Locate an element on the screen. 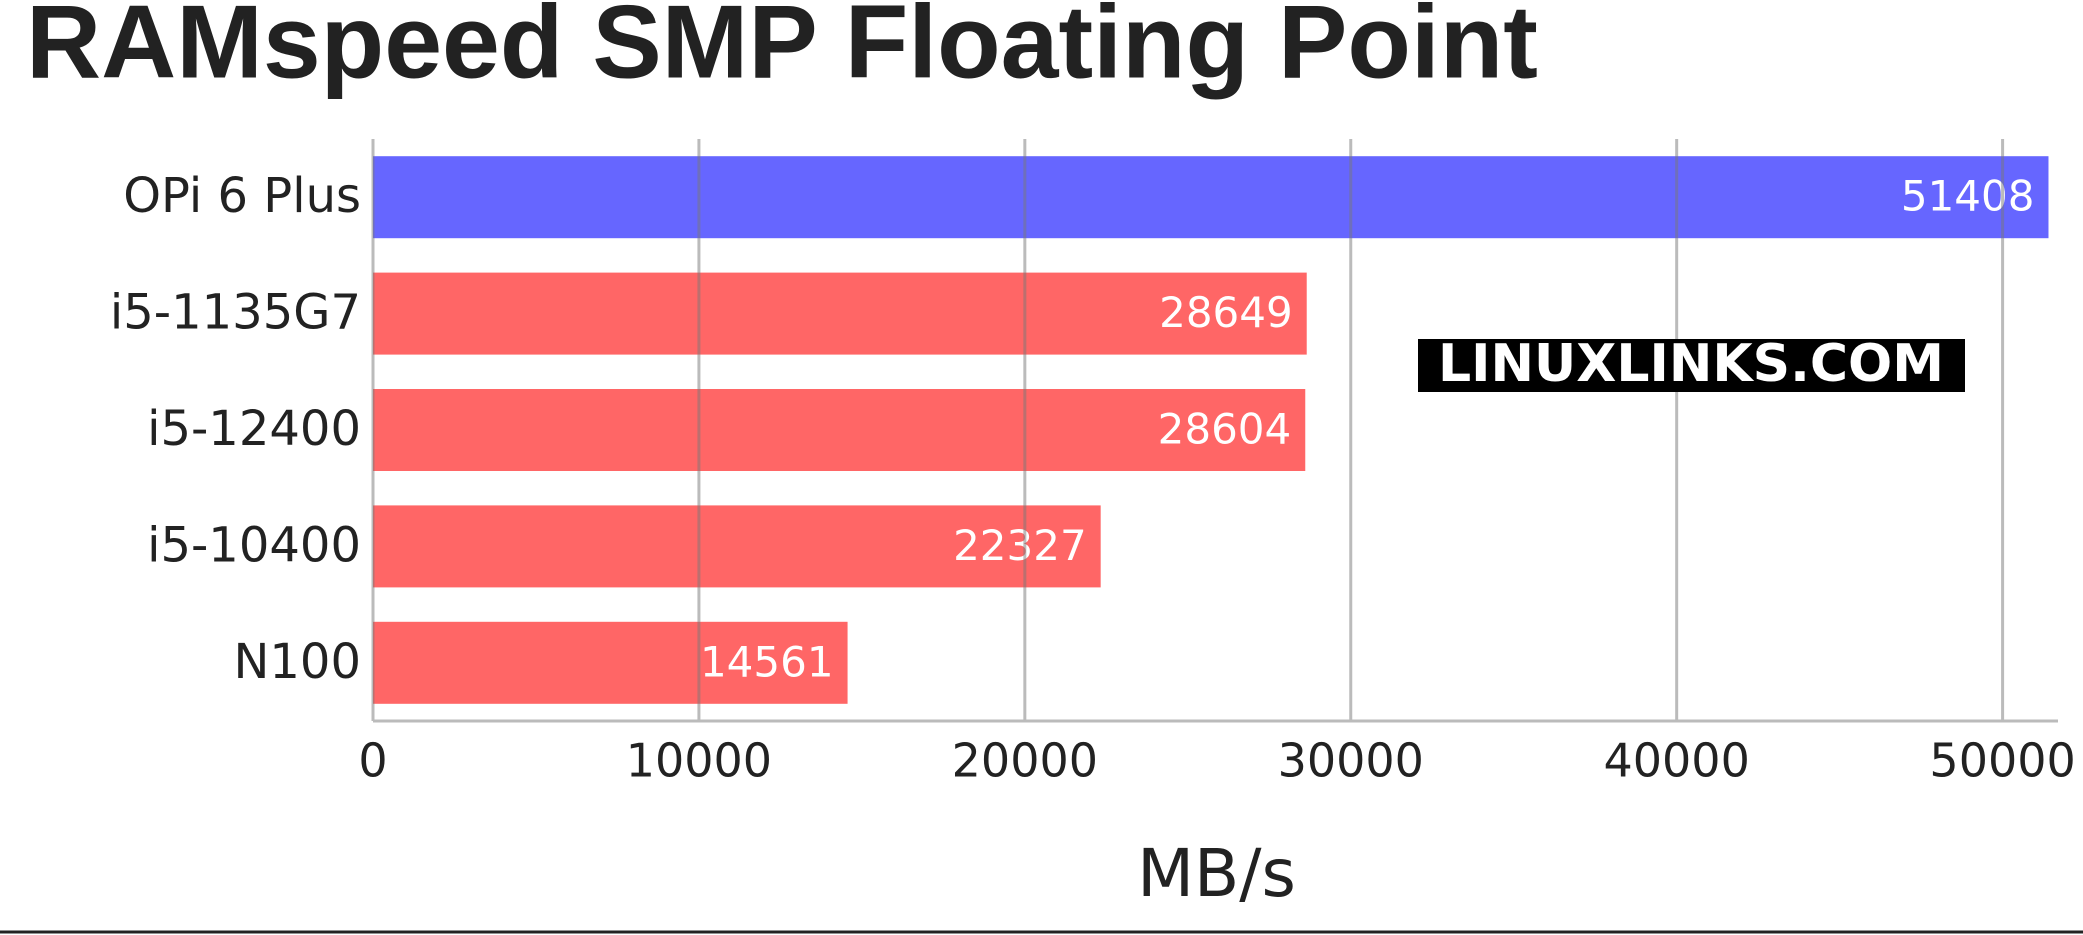 The height and width of the screenshot is (935, 2083). watermark-box is located at coordinates (1691, 365).